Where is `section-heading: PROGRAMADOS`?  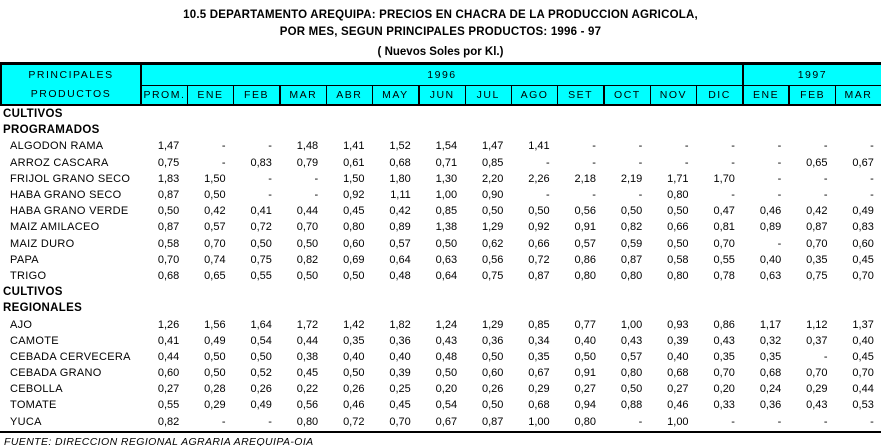 section-heading: PROGRAMADOS is located at coordinates (51, 130).